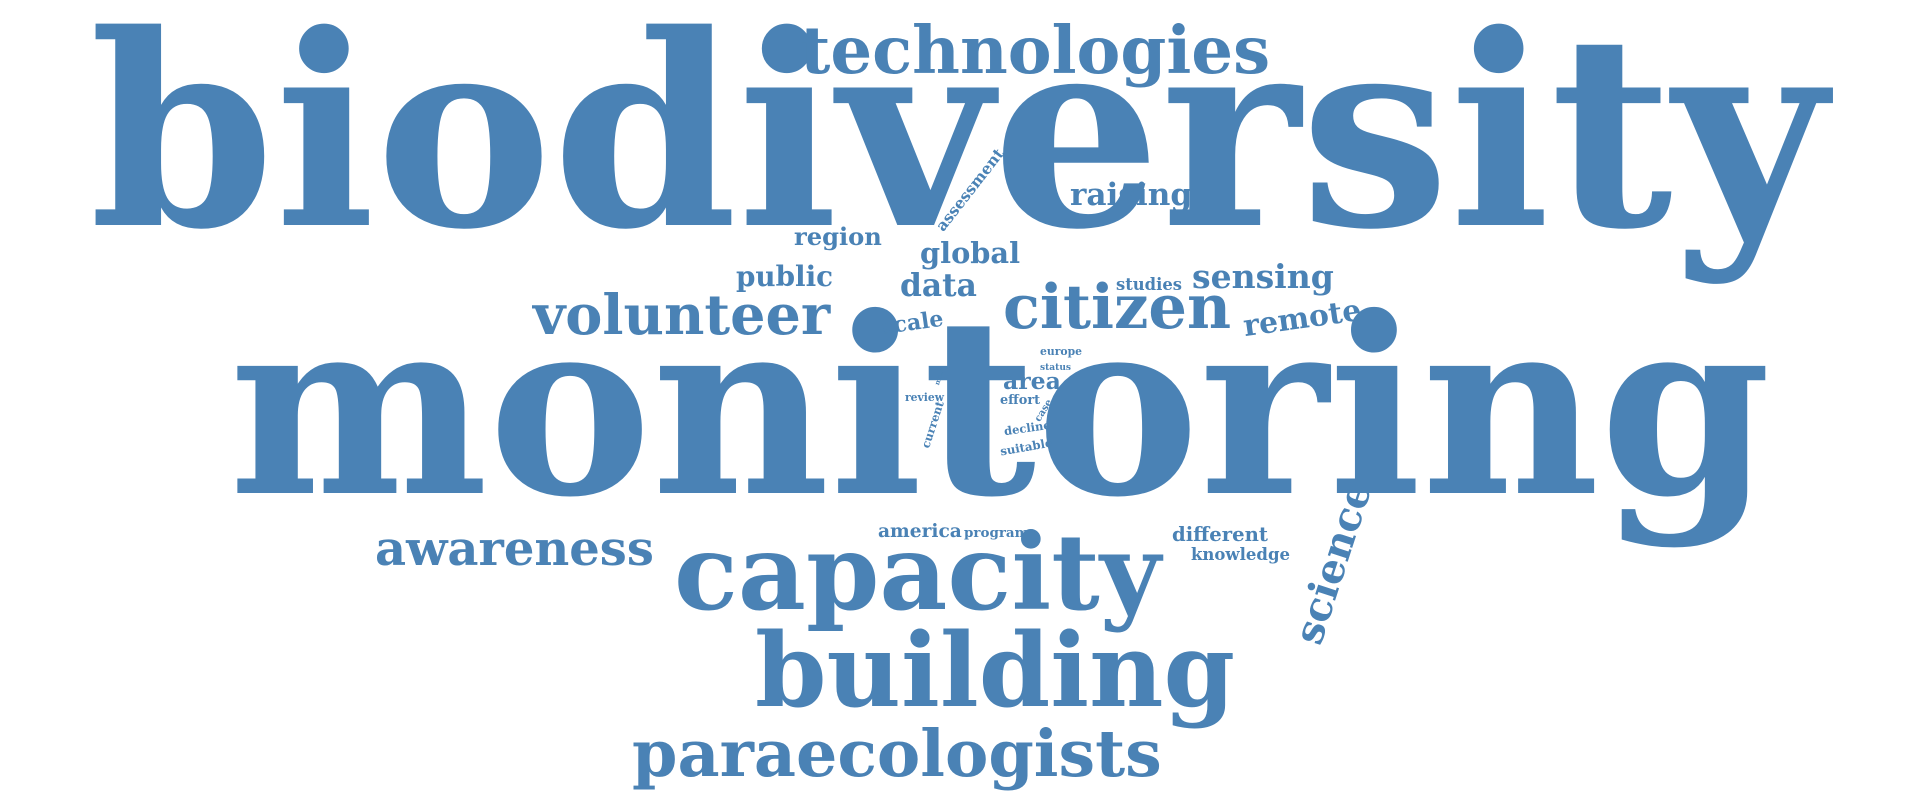 The image size is (1919, 797). What do you see at coordinates (897, 753) in the screenshot?
I see `word-paraecologists: paraecologists` at bounding box center [897, 753].